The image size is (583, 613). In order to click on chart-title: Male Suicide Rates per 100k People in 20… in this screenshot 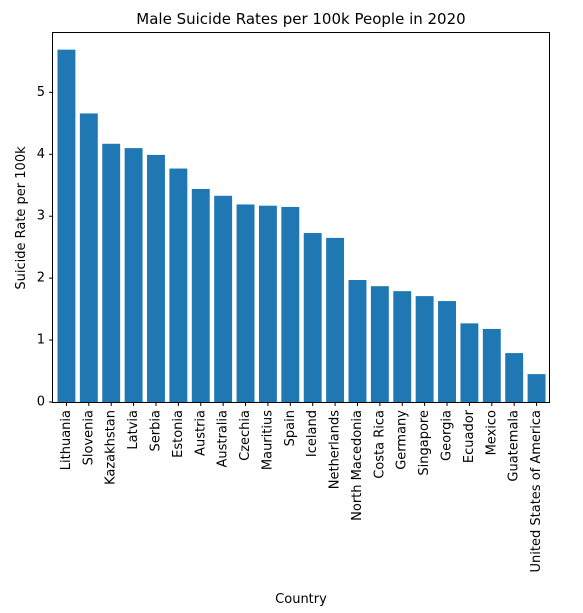, I will do `click(300, 19)`.